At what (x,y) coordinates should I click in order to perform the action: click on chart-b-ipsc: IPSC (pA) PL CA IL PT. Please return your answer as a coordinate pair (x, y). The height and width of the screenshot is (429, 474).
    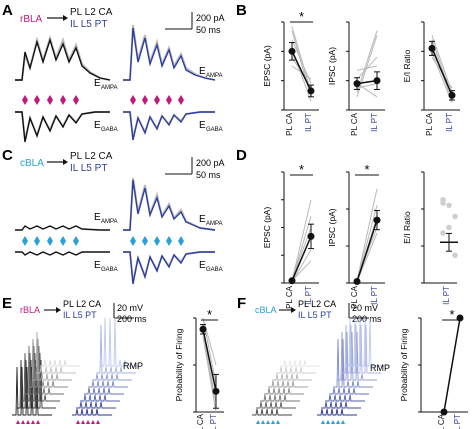
    Looking at the image, I should click on (356, 78).